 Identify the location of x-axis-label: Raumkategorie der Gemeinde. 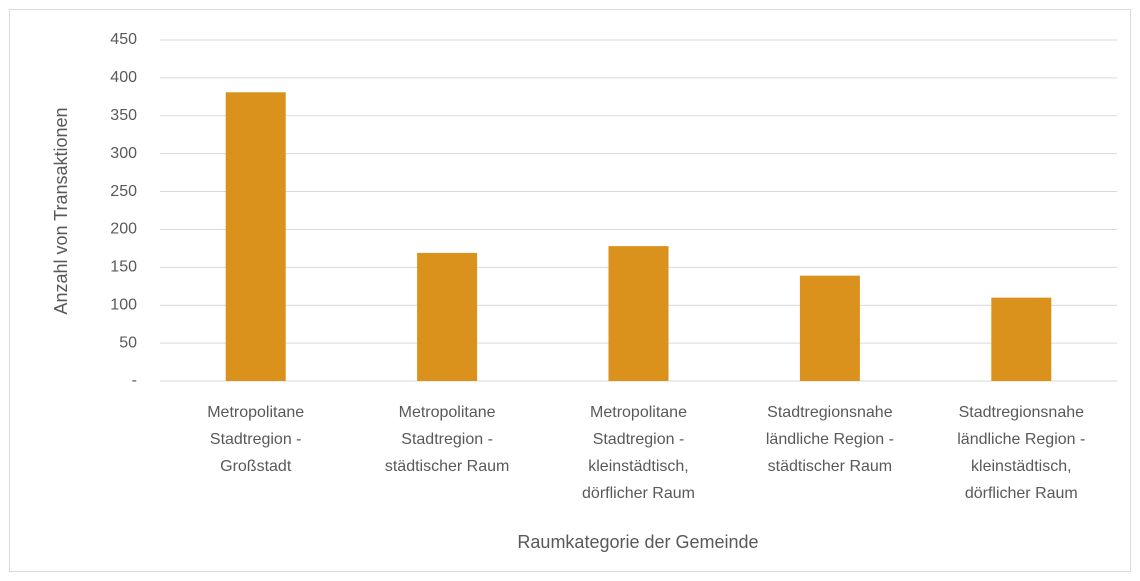
(637, 542).